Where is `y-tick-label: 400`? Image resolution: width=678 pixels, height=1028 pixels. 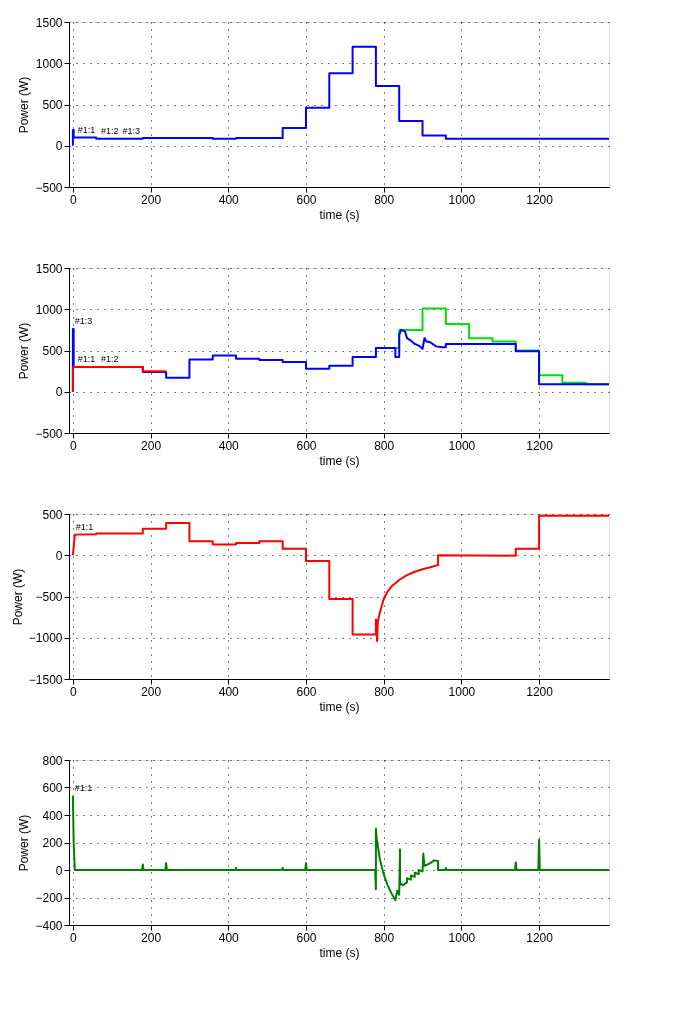
y-tick-label: 400 is located at coordinates (52, 815).